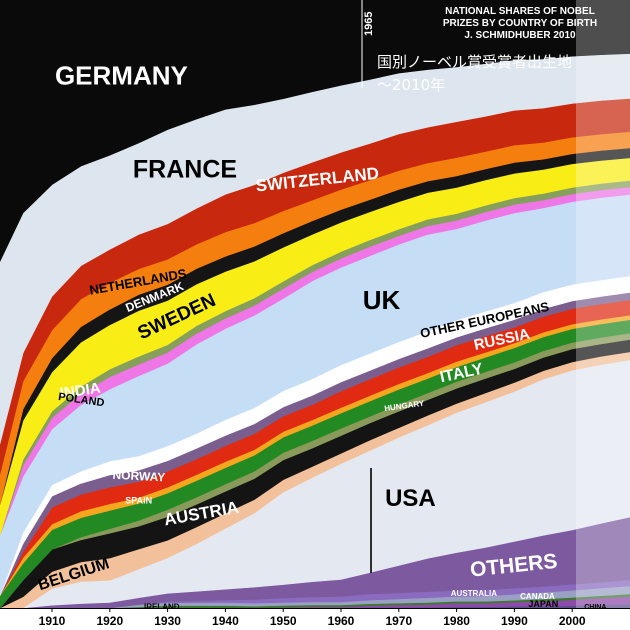 This screenshot has height=630, width=630. What do you see at coordinates (185, 170) in the screenshot?
I see `label-france: FRANCE` at bounding box center [185, 170].